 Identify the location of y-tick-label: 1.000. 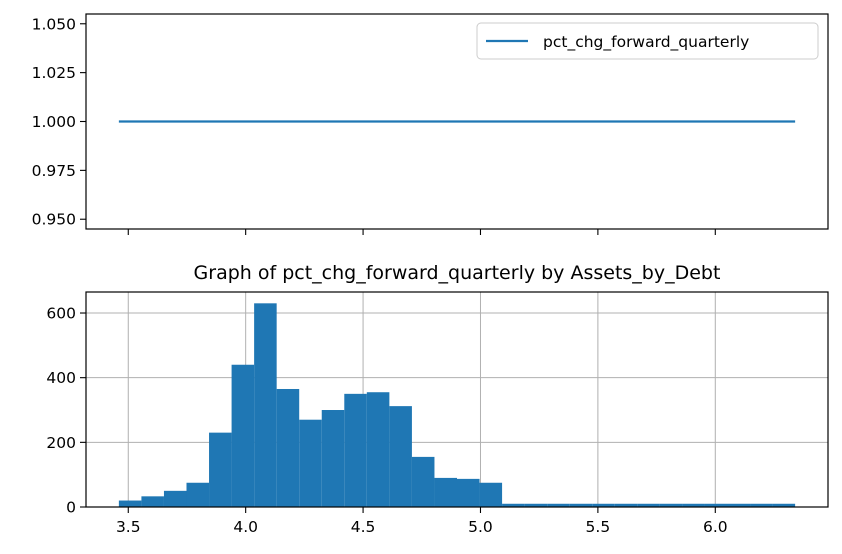
(54, 122).